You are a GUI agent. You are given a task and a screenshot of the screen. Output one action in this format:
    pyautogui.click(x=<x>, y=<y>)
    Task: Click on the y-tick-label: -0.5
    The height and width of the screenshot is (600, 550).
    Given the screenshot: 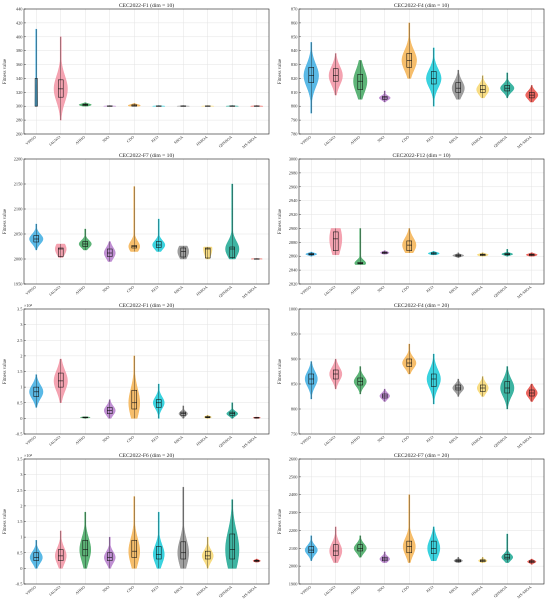 What is the action you would take?
    pyautogui.click(x=20, y=434)
    